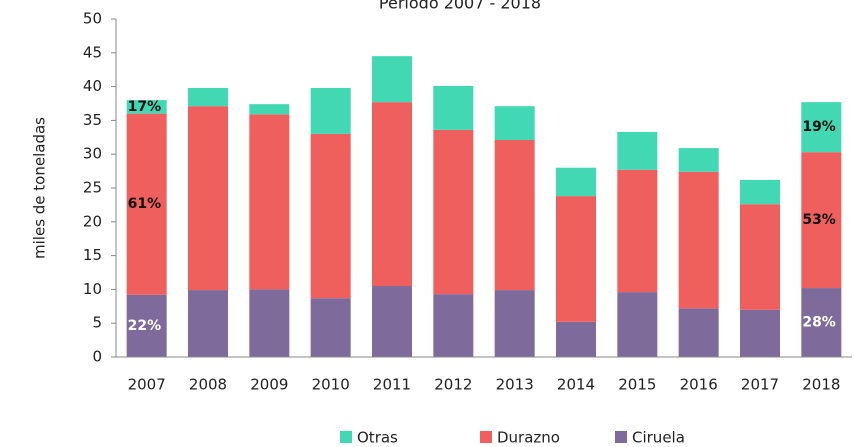 The image size is (854, 447). Describe the element at coordinates (528, 438) in the screenshot. I see `legend-label: Durazno` at that location.